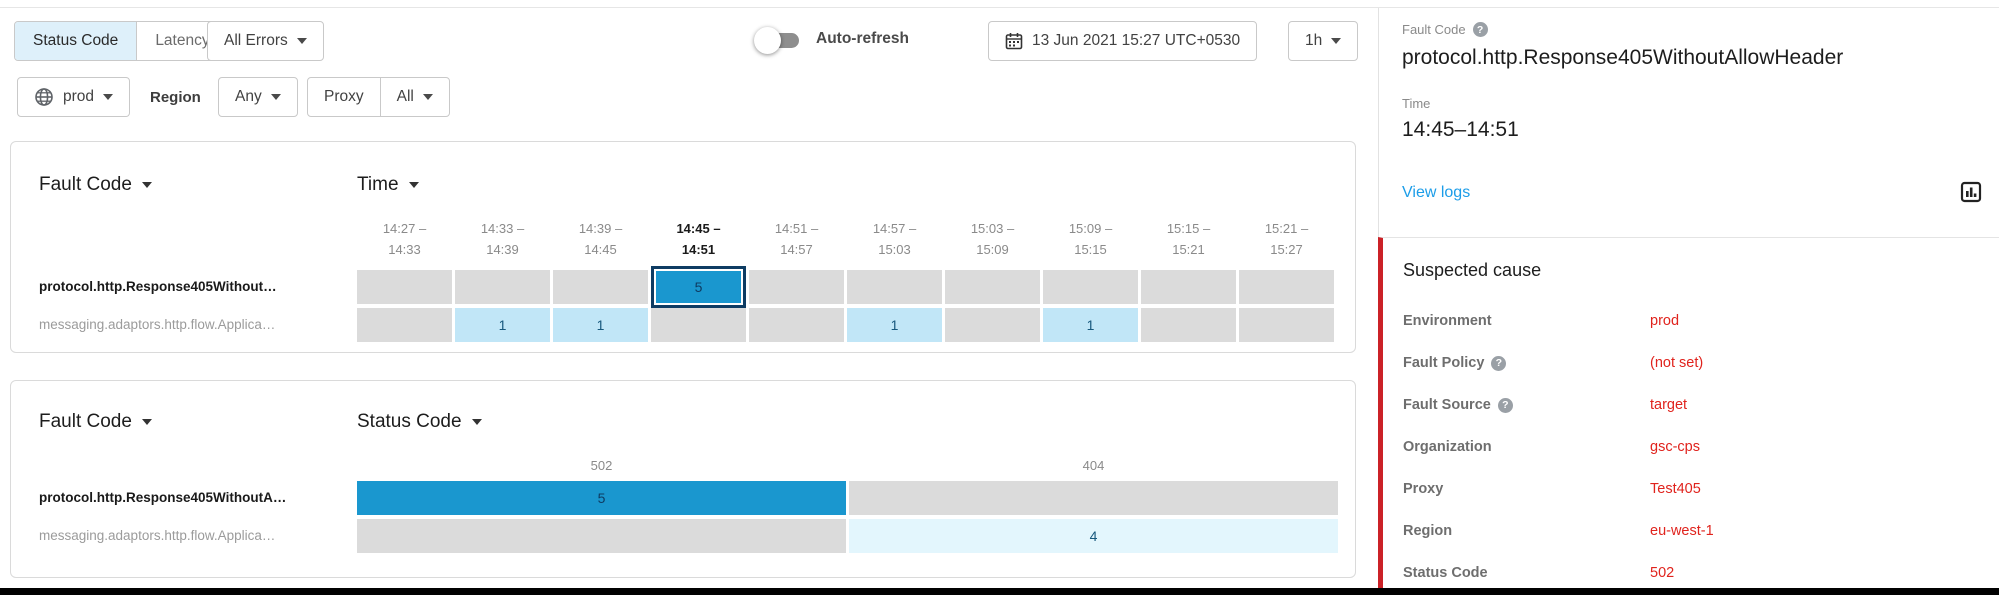  Describe the element at coordinates (1526, 531) in the screenshot. I see `attribute-label: Region` at that location.